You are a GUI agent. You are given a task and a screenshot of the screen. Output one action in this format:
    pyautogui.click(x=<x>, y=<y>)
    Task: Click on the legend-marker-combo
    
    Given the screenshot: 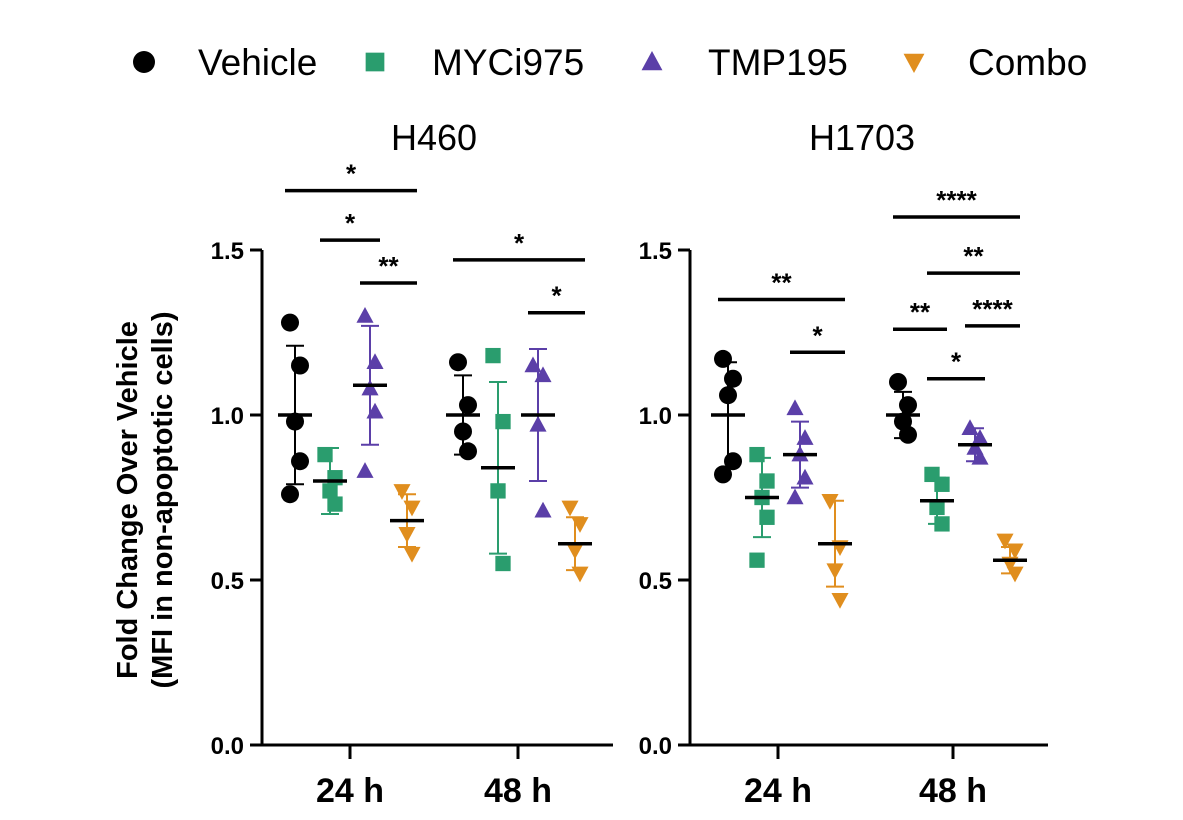 What is the action you would take?
    pyautogui.click(x=914, y=63)
    